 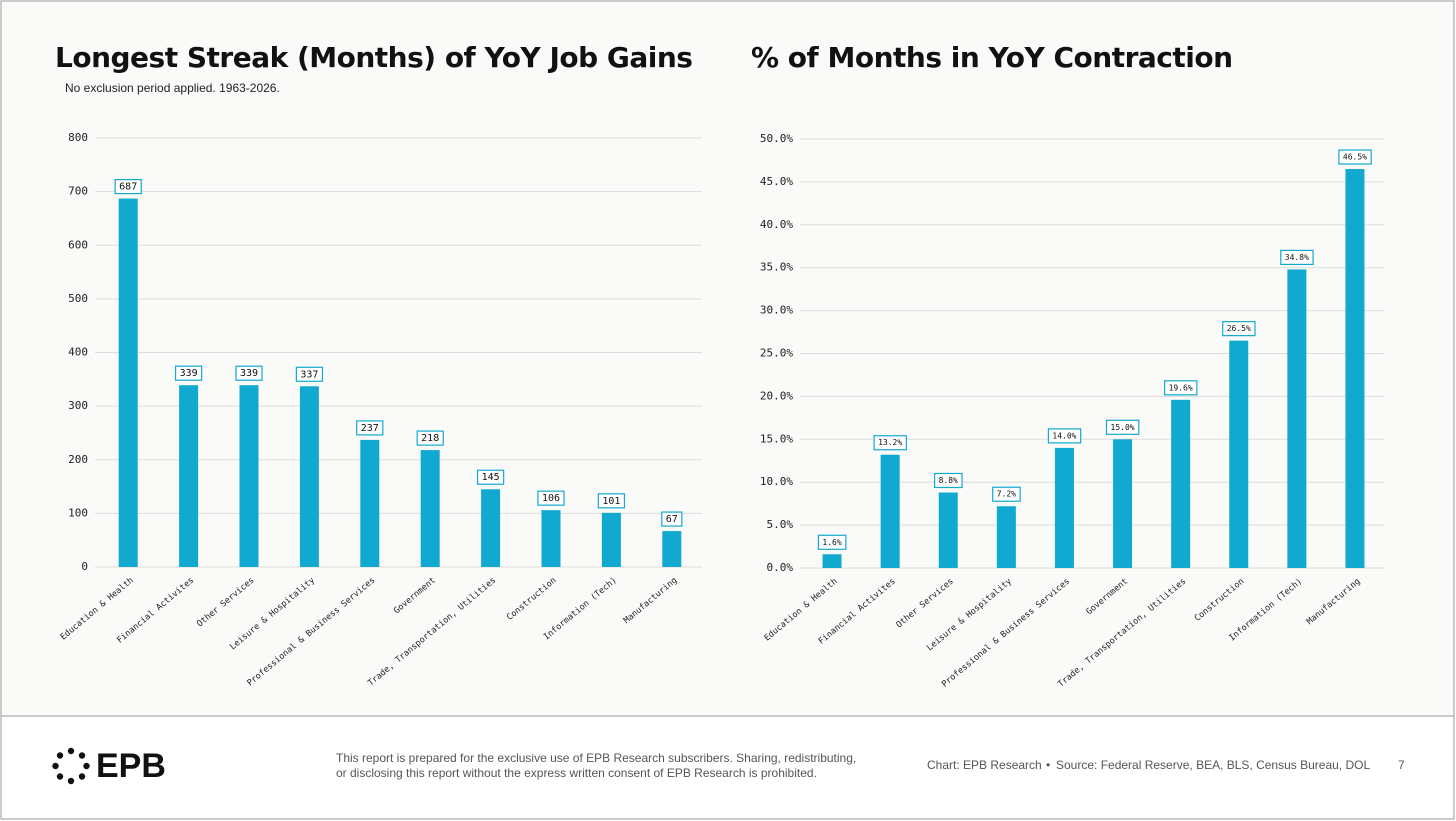 I want to click on data-label: 145, so click(x=490, y=477).